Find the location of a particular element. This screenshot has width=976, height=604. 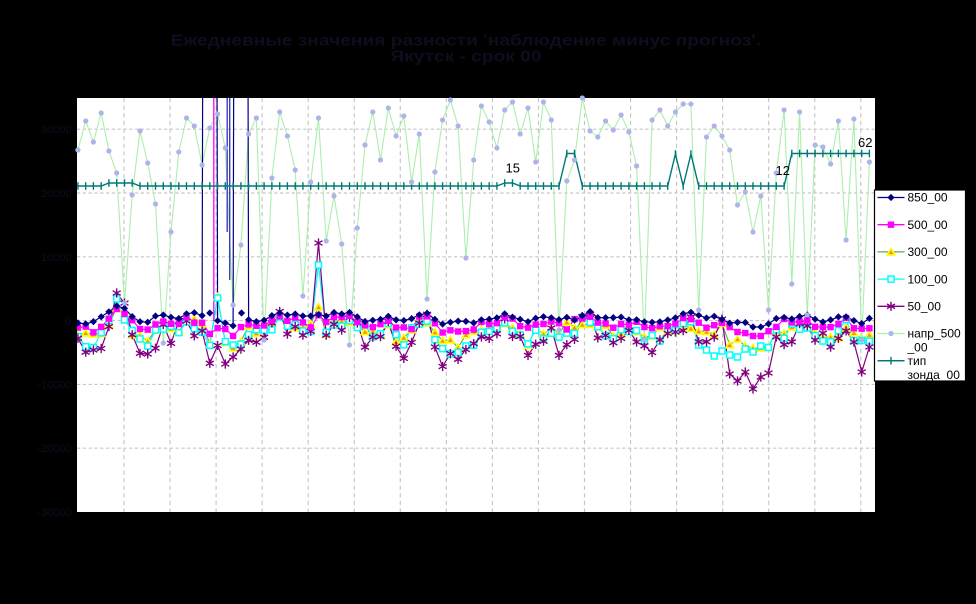

svg-text: -30000 is located at coordinates (54, 513).